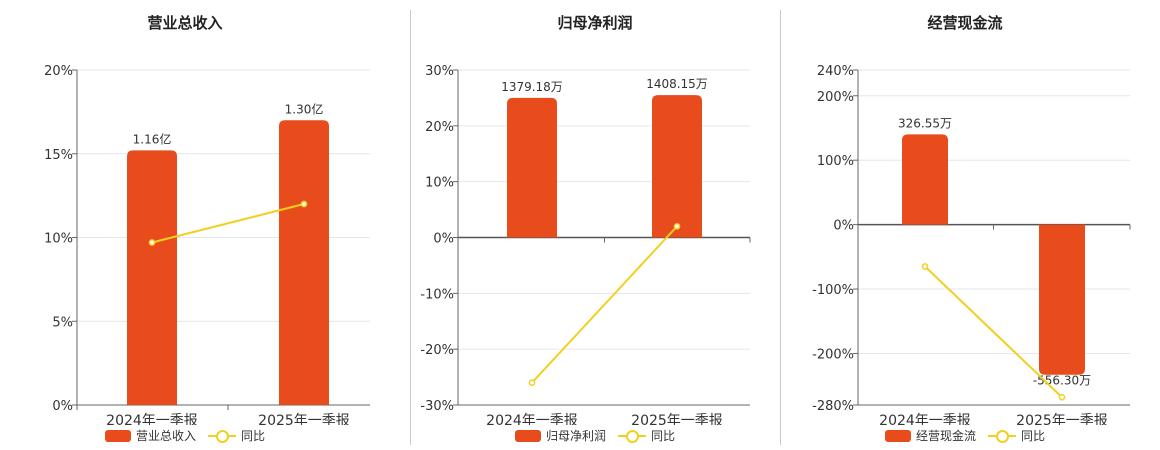 Image resolution: width=1160 pixels, height=450 pixels. Describe the element at coordinates (152, 138) in the screenshot. I see `bar-value-label: 1.16亿` at that location.